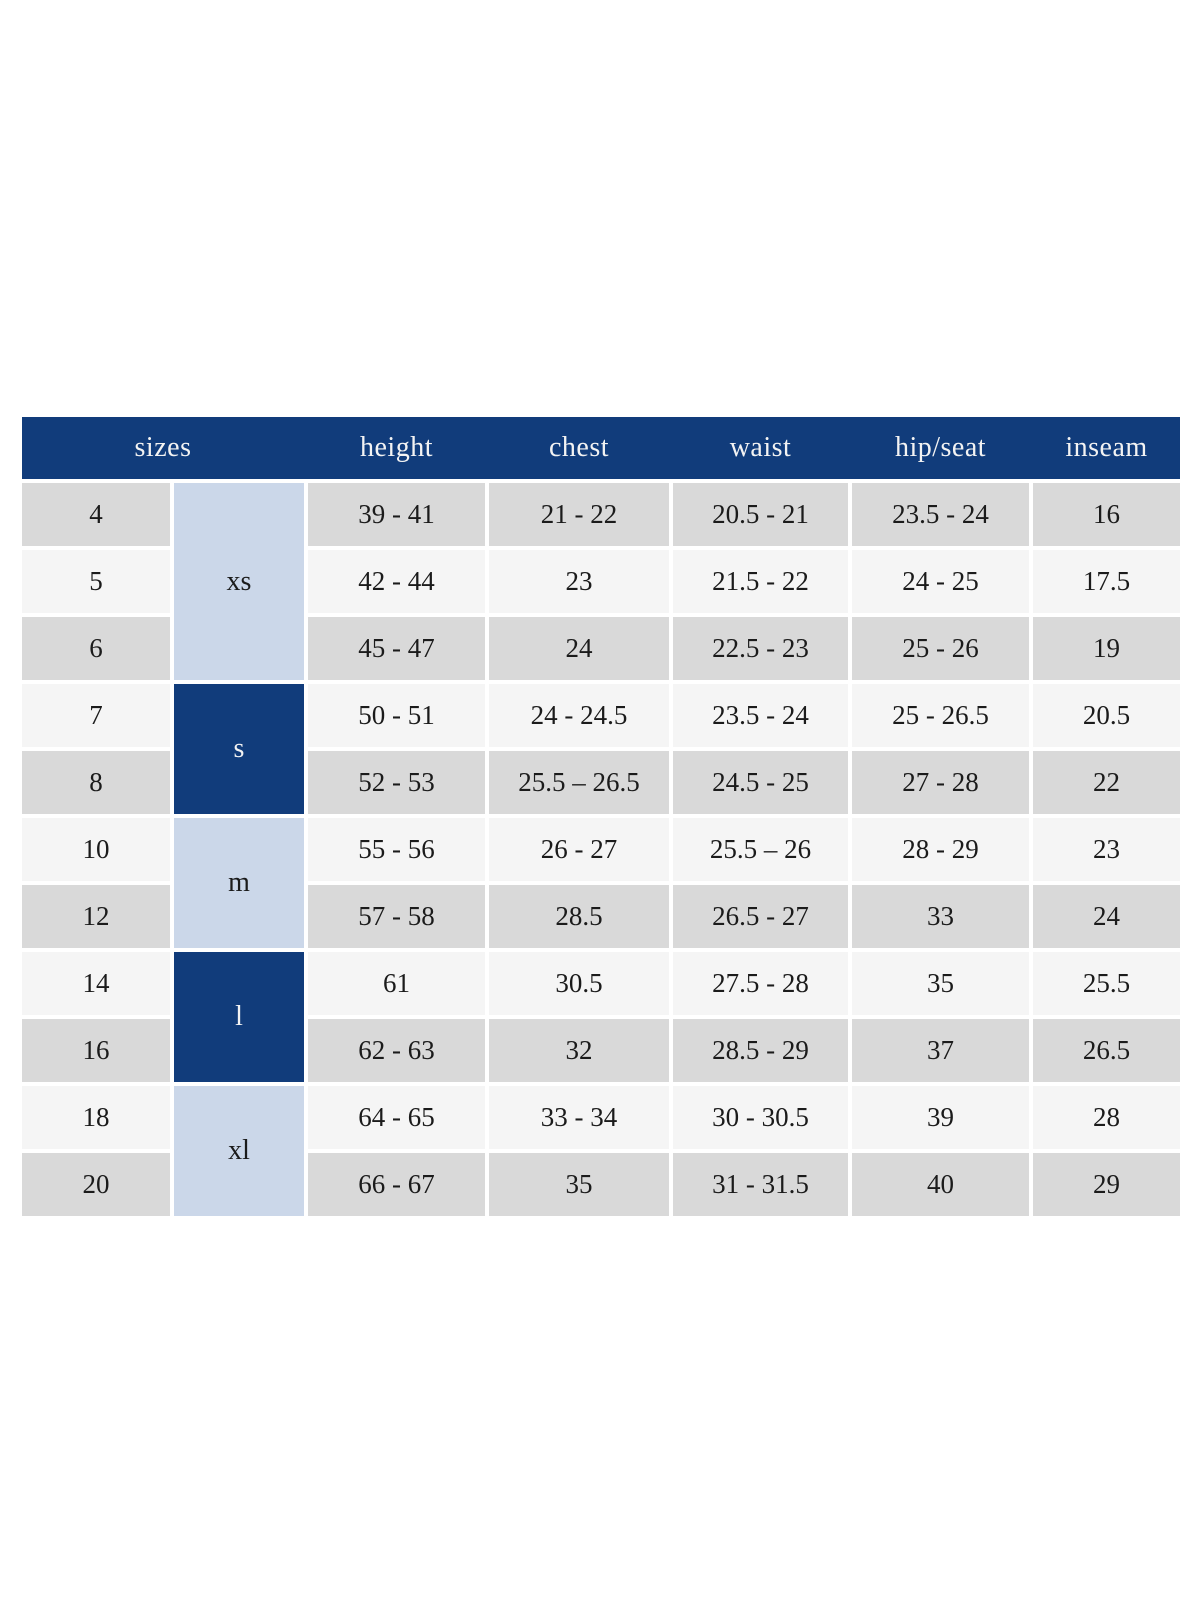  What do you see at coordinates (760, 782) in the screenshot?
I see `waist-cell: 24.5 - 25` at bounding box center [760, 782].